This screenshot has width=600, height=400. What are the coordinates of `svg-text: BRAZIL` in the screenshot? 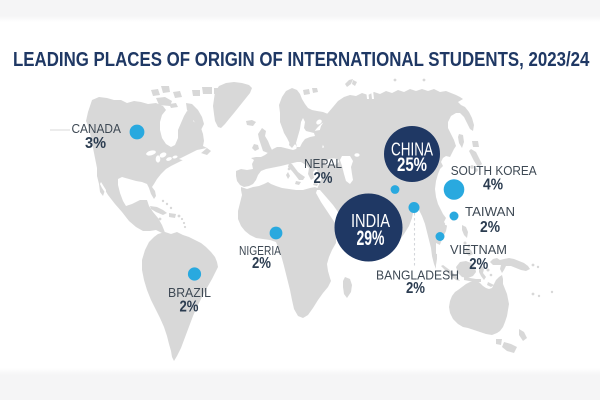 It's located at (189, 292).